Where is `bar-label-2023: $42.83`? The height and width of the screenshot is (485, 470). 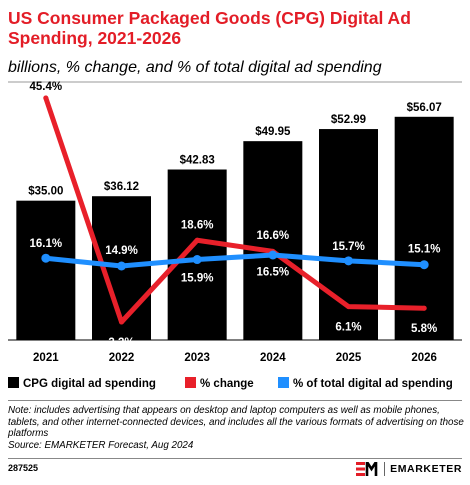 bar-label-2023: $42.83 is located at coordinates (197, 161).